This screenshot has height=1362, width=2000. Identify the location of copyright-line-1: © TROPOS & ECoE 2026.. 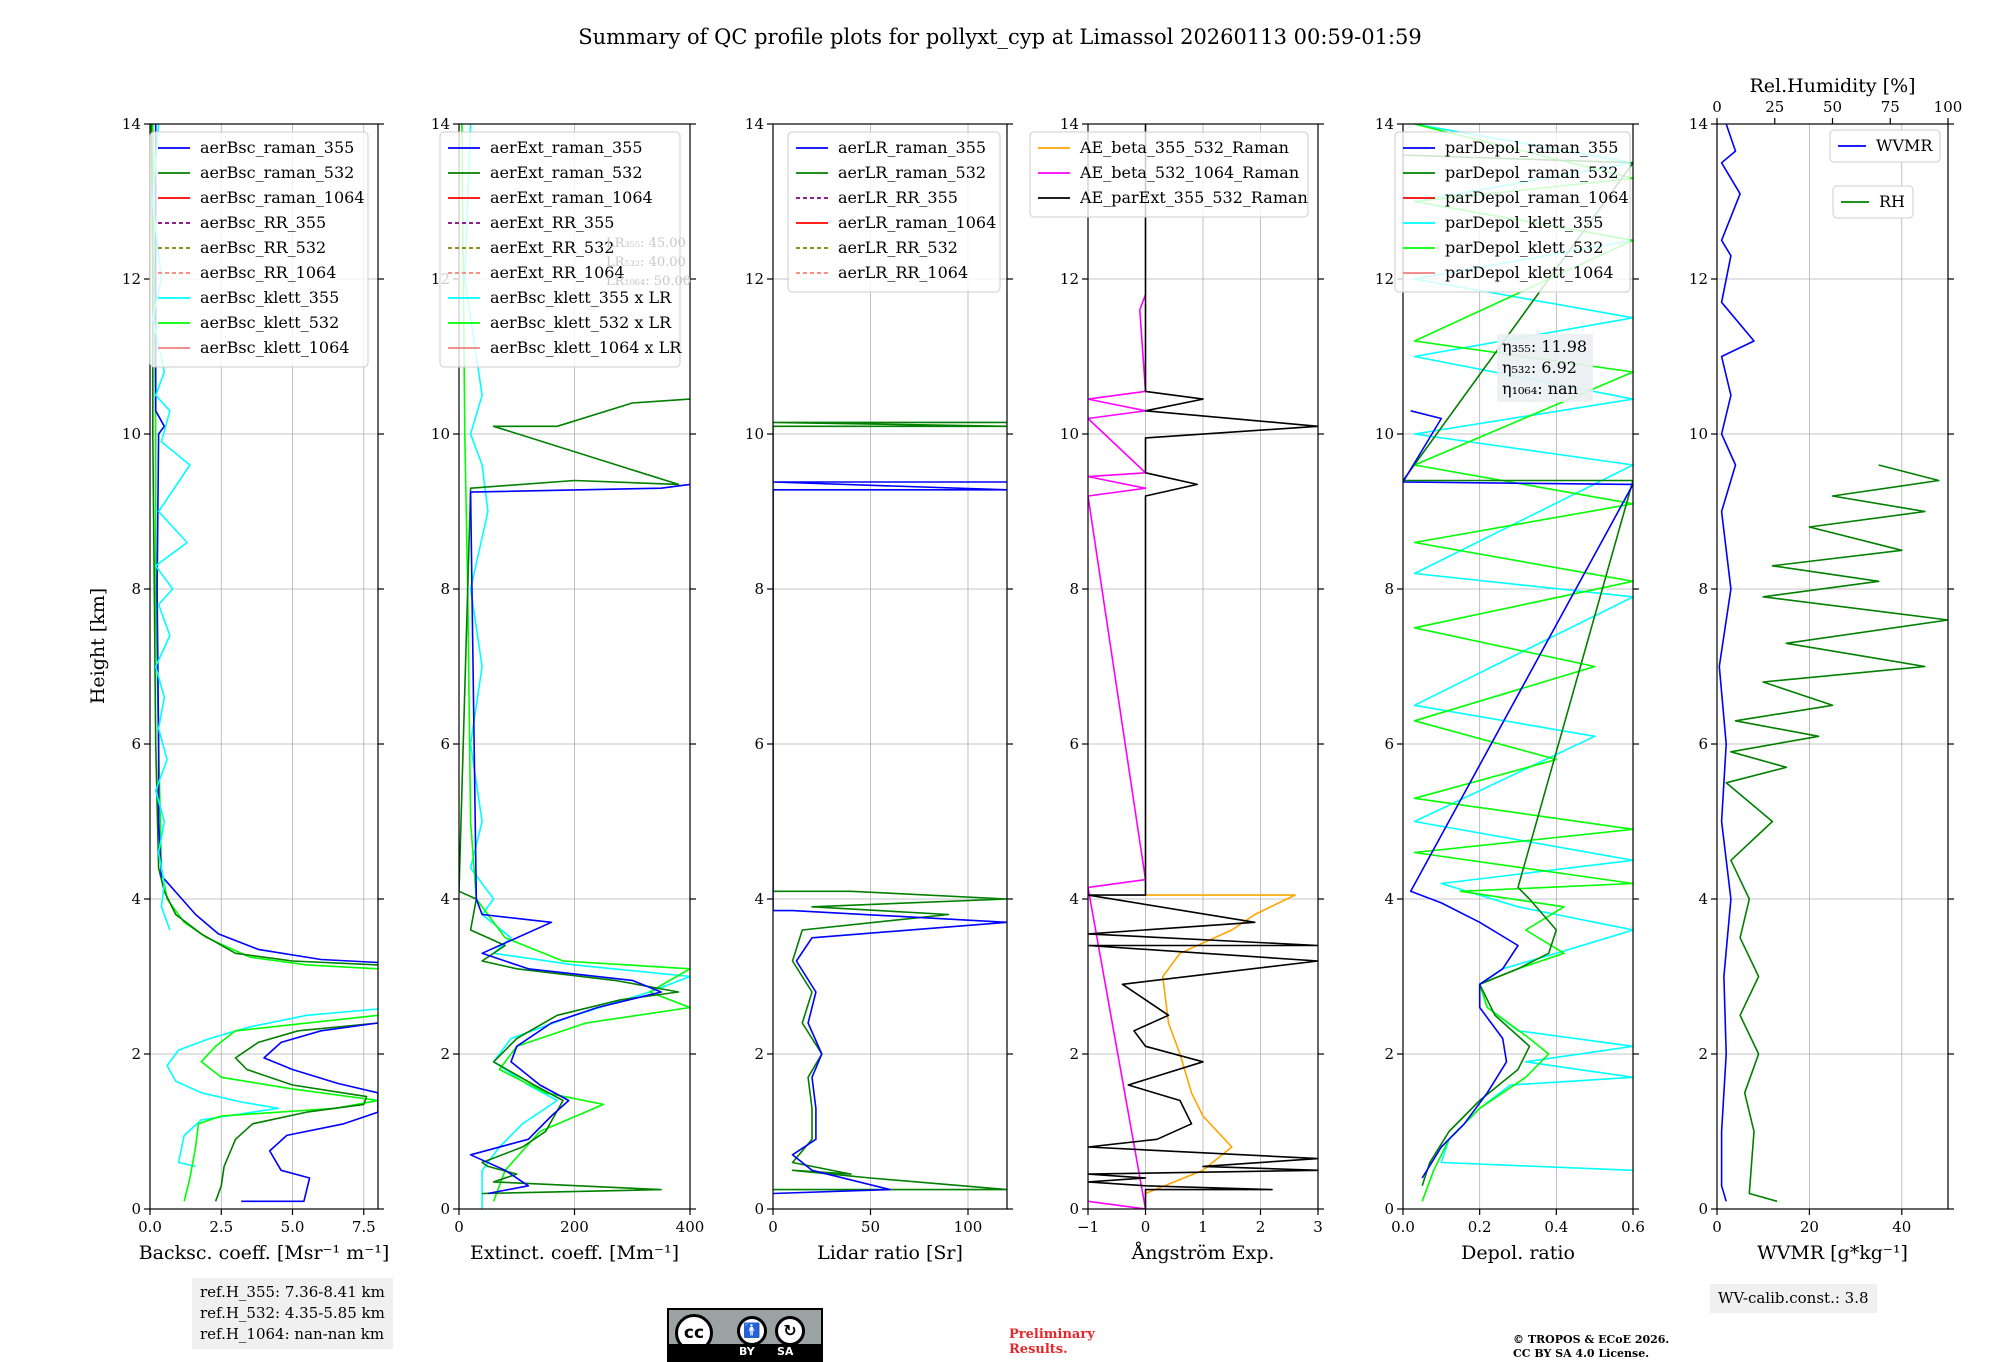
(1591, 1339).